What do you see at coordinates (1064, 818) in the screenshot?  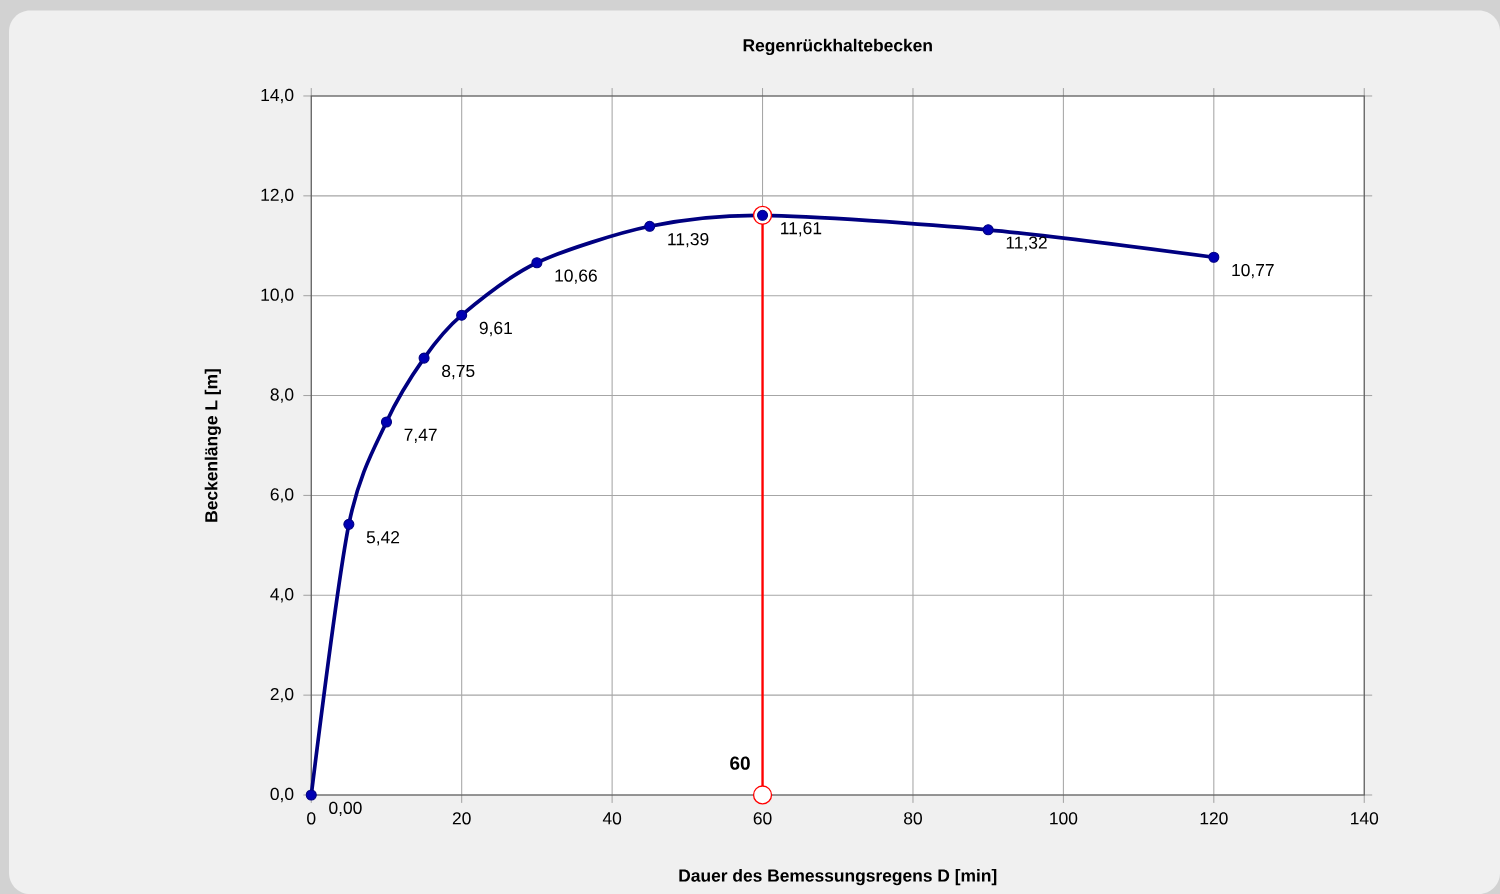 I see `x-tick-label: 100` at bounding box center [1064, 818].